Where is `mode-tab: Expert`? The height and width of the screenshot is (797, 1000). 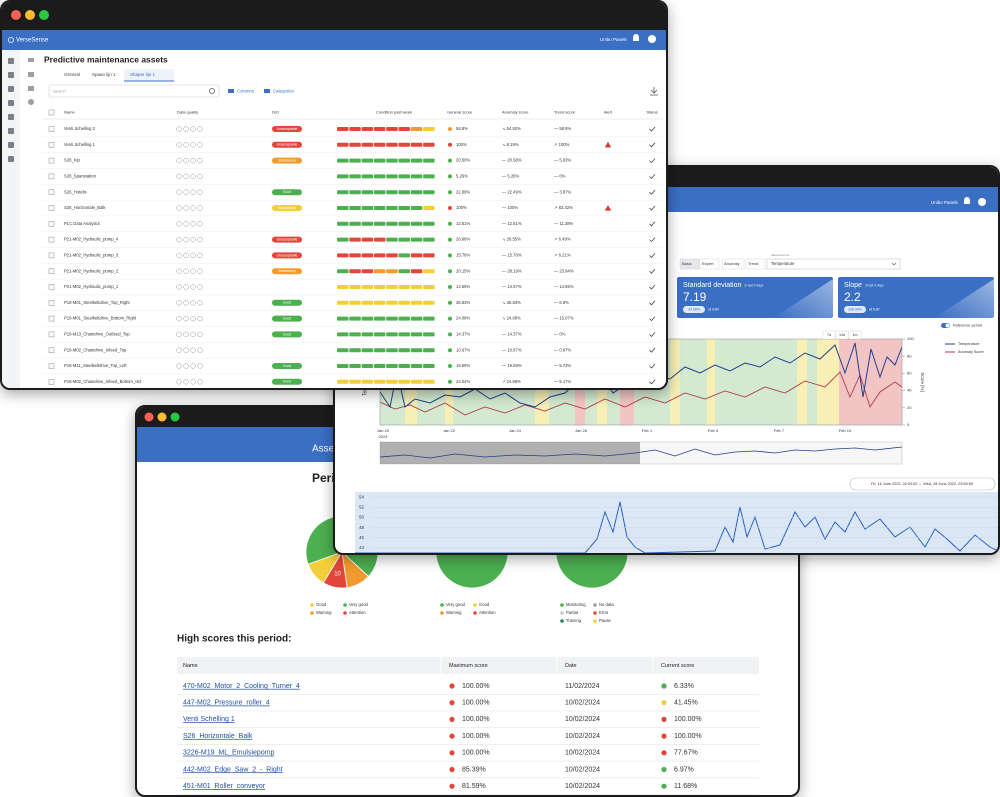 mode-tab: Expert is located at coordinates (708, 263).